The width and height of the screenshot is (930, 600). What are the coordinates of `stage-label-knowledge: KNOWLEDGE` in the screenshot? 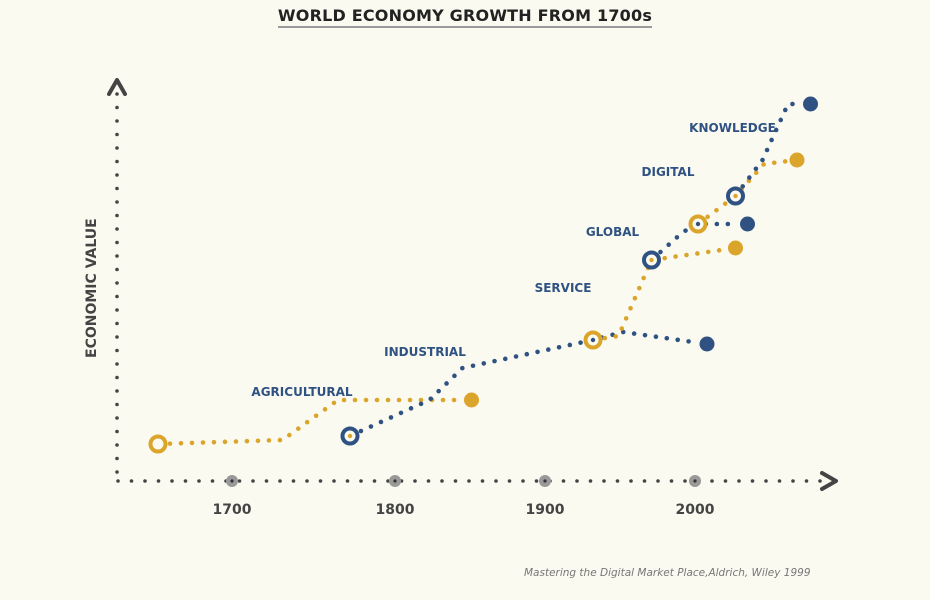 It's located at (732, 128).